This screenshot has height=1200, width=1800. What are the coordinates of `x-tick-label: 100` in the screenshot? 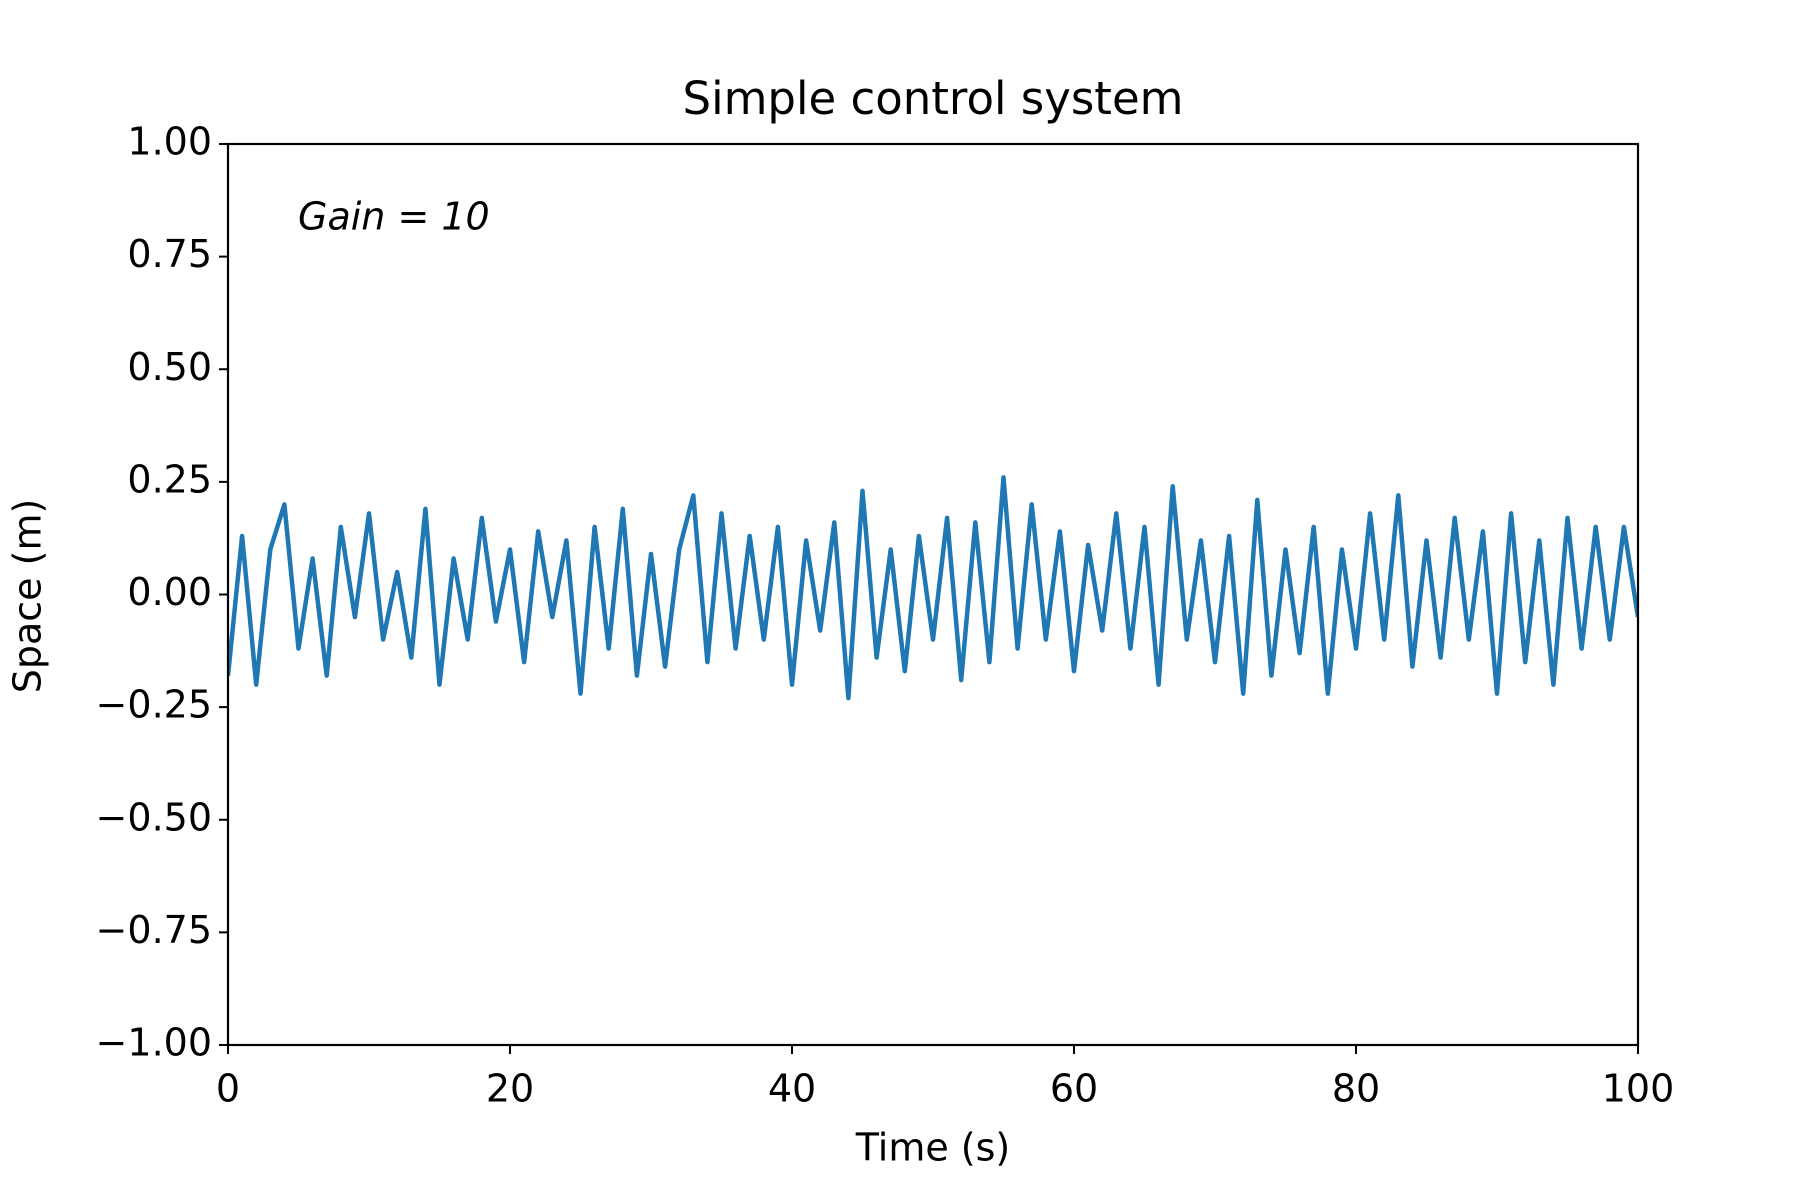 It's located at (1638, 1089).